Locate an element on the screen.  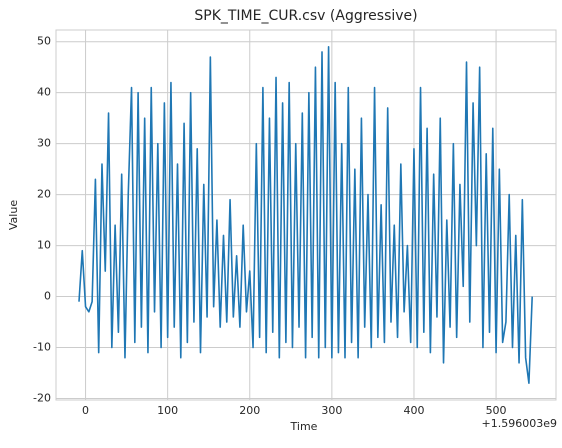
x-offset-label: +1.596003e9 is located at coordinates (519, 423).